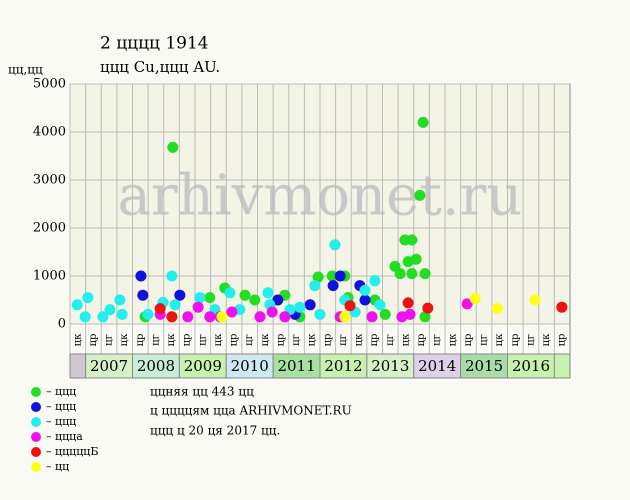 This screenshot has width=630, height=500. Describe the element at coordinates (49, 84) in the screenshot. I see `y-tick-label: 5000` at that location.